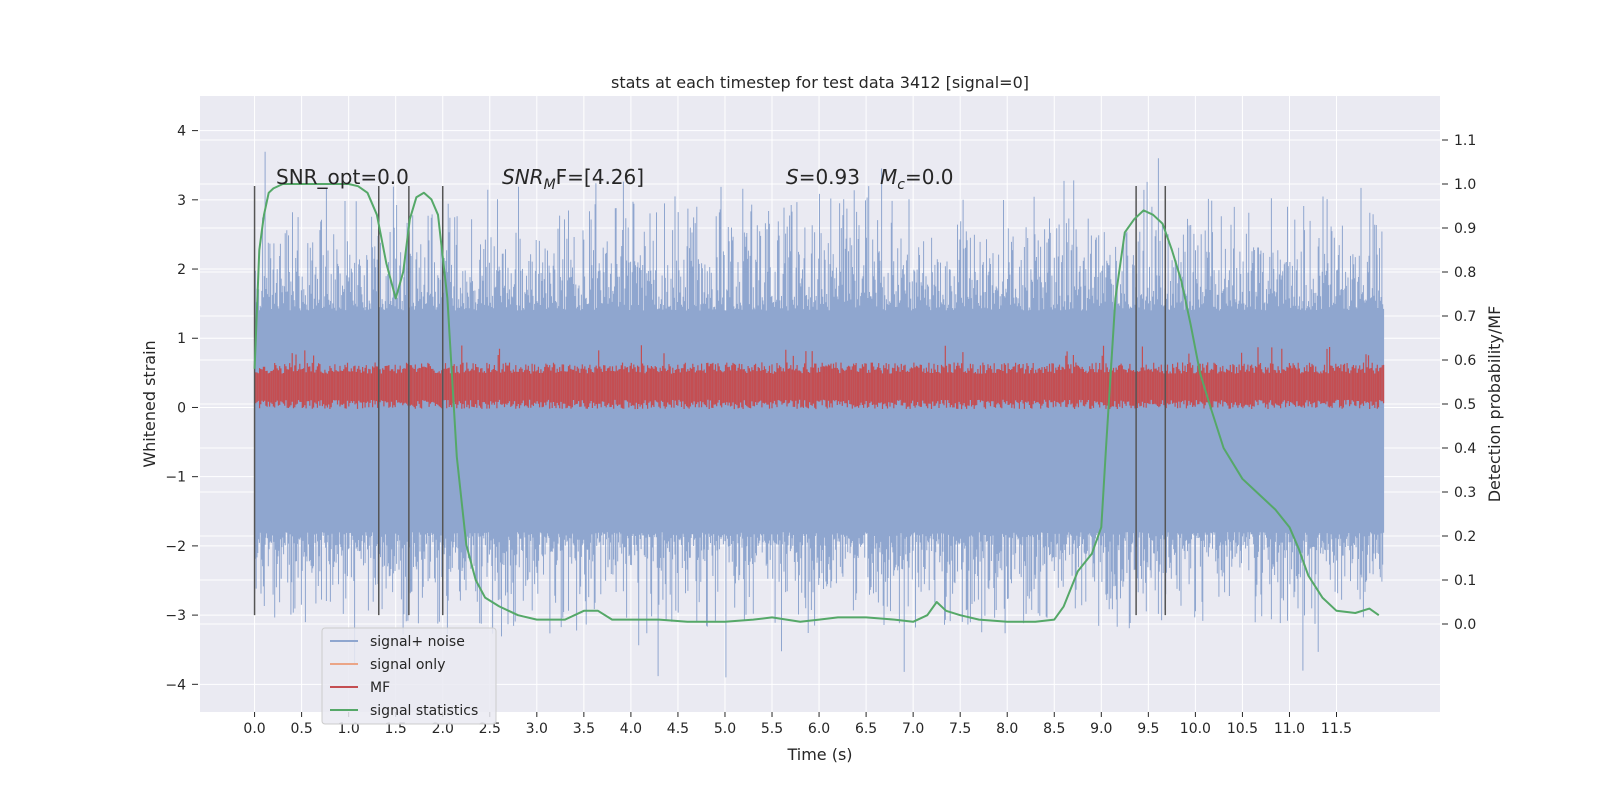 The height and width of the screenshot is (800, 1600). I want to click on s-value: =0.93, so click(829, 177).